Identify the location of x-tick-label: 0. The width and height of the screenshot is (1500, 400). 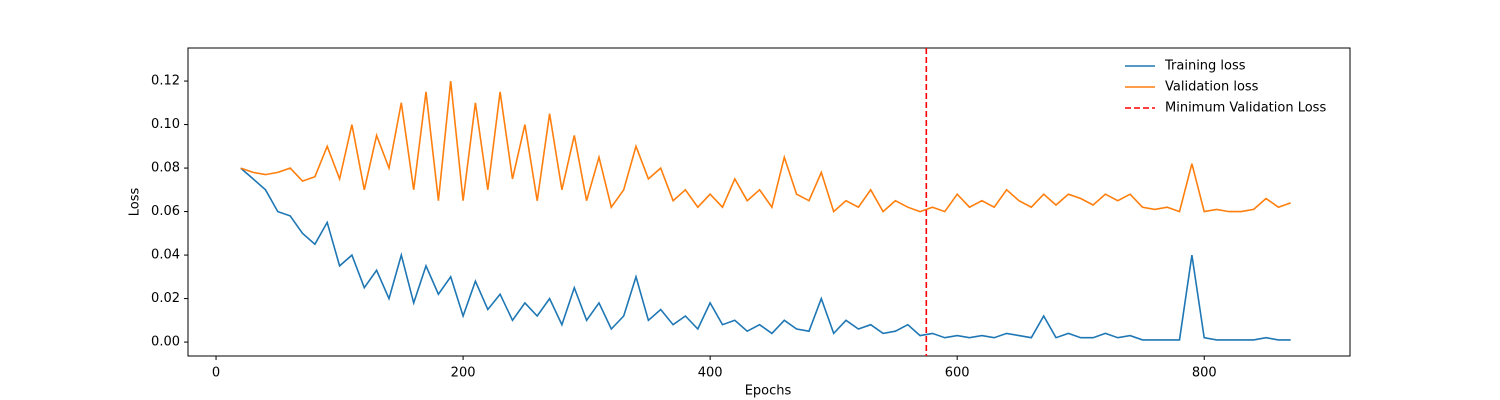
(216, 373).